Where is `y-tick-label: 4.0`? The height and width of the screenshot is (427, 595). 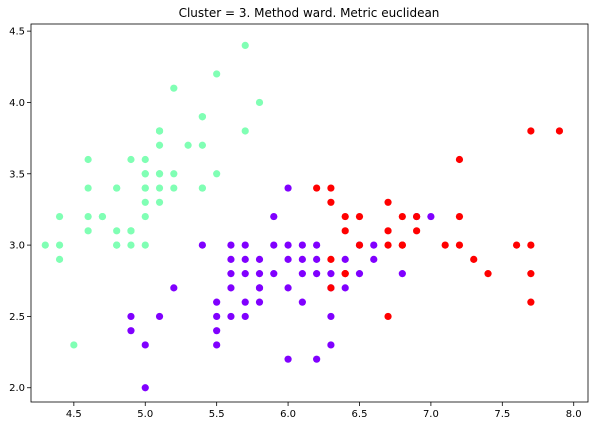
y-tick-label: 4.0 is located at coordinates (17, 103).